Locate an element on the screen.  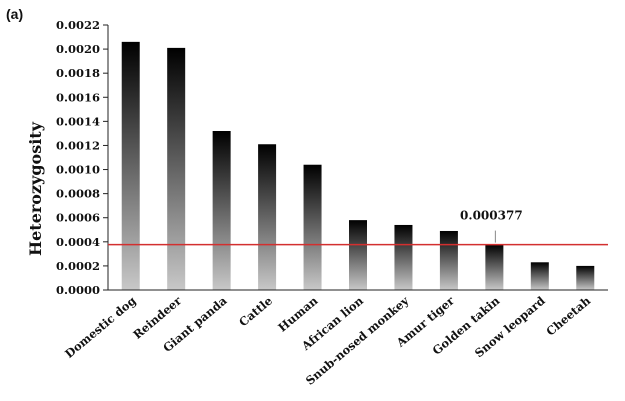
y-tick-label: 0.0022 is located at coordinates (78, 25).